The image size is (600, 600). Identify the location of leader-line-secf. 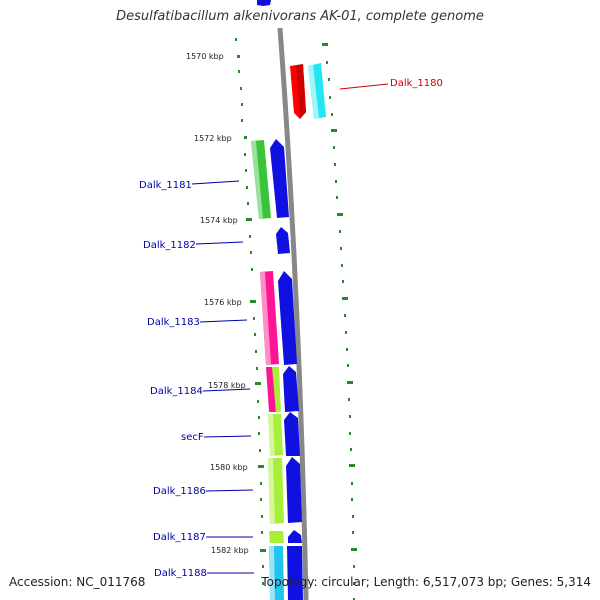
(227, 436).